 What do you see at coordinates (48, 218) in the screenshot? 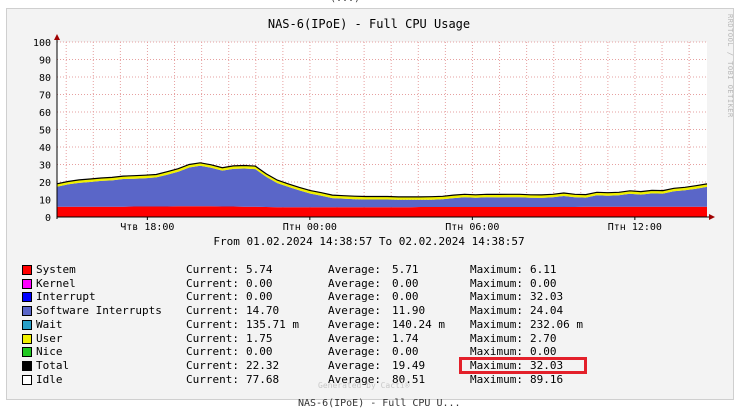
I see `y-tick-label: 0` at bounding box center [48, 218].